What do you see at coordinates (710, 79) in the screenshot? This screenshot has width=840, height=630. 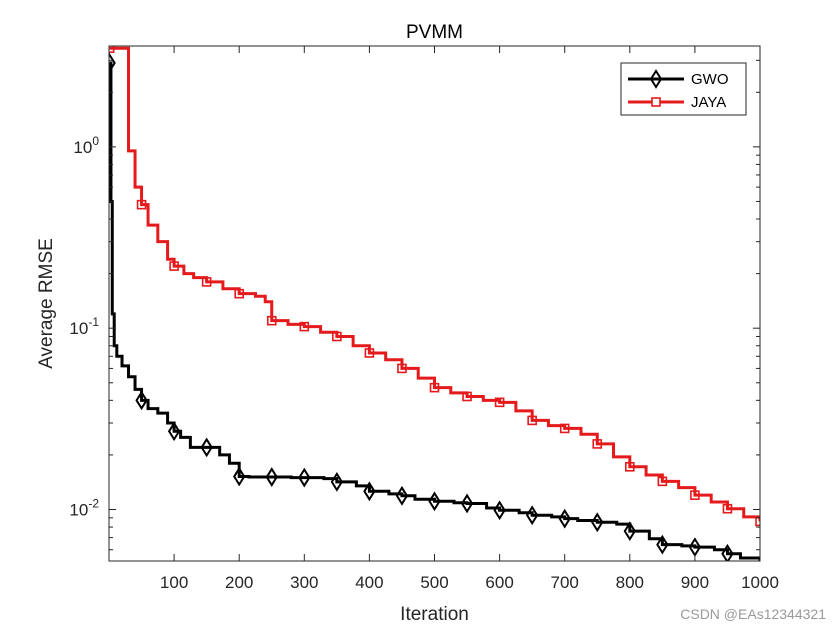 I see `legend-label-gwo: GWO` at bounding box center [710, 79].